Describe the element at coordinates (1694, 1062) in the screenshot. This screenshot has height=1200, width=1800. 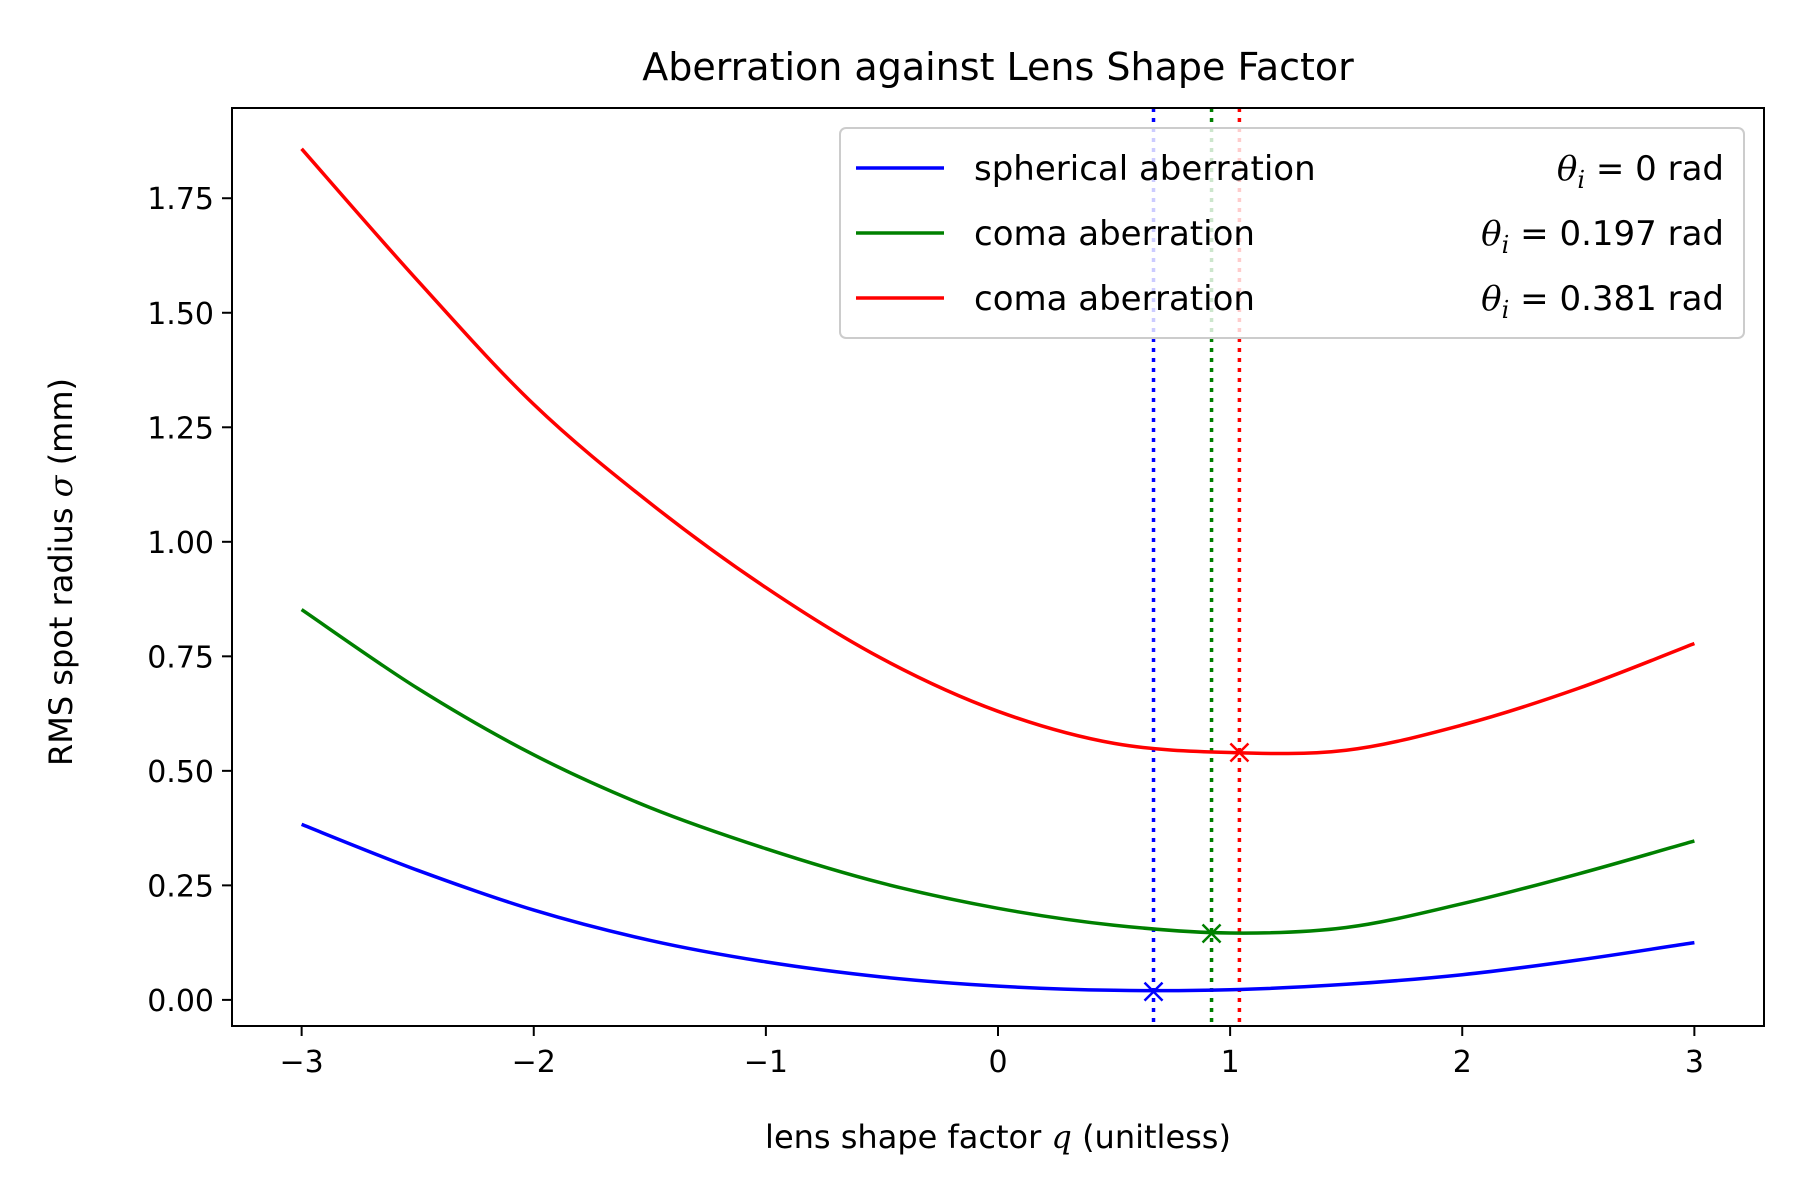
I see `x-tick-label-6: 3` at that location.